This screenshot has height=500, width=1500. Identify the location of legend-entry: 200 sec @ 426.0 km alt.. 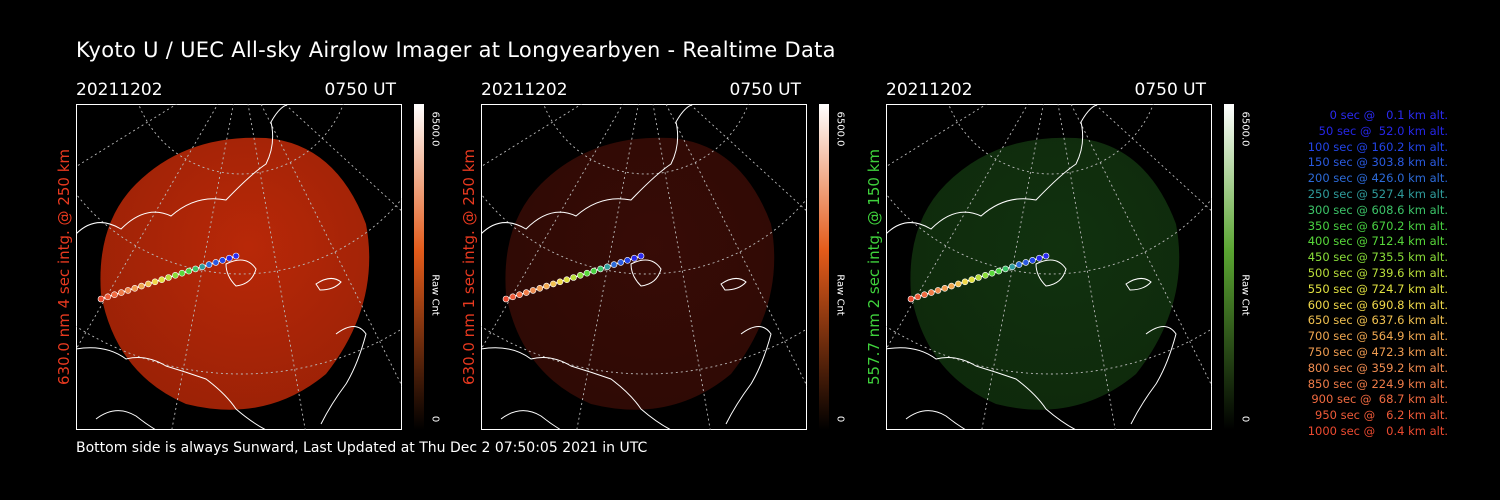
(1377, 178).